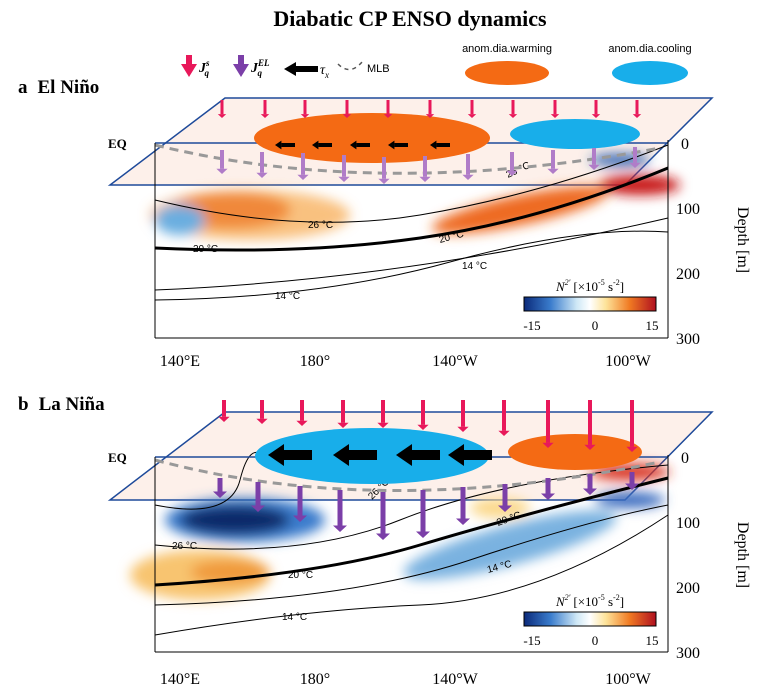 Image resolution: width=768 pixels, height=697 pixels. I want to click on mlb-line, so click(407, 475).